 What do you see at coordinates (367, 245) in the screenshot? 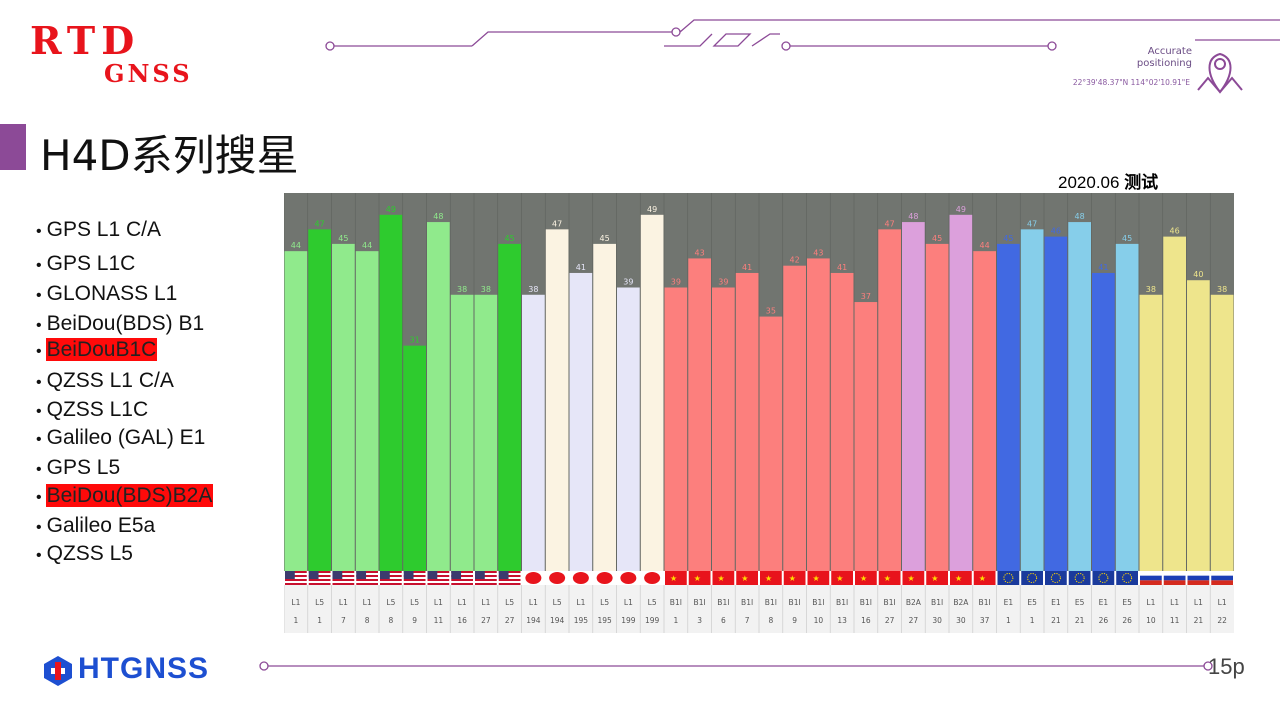
I see `bar-value-label: 44` at bounding box center [367, 245].